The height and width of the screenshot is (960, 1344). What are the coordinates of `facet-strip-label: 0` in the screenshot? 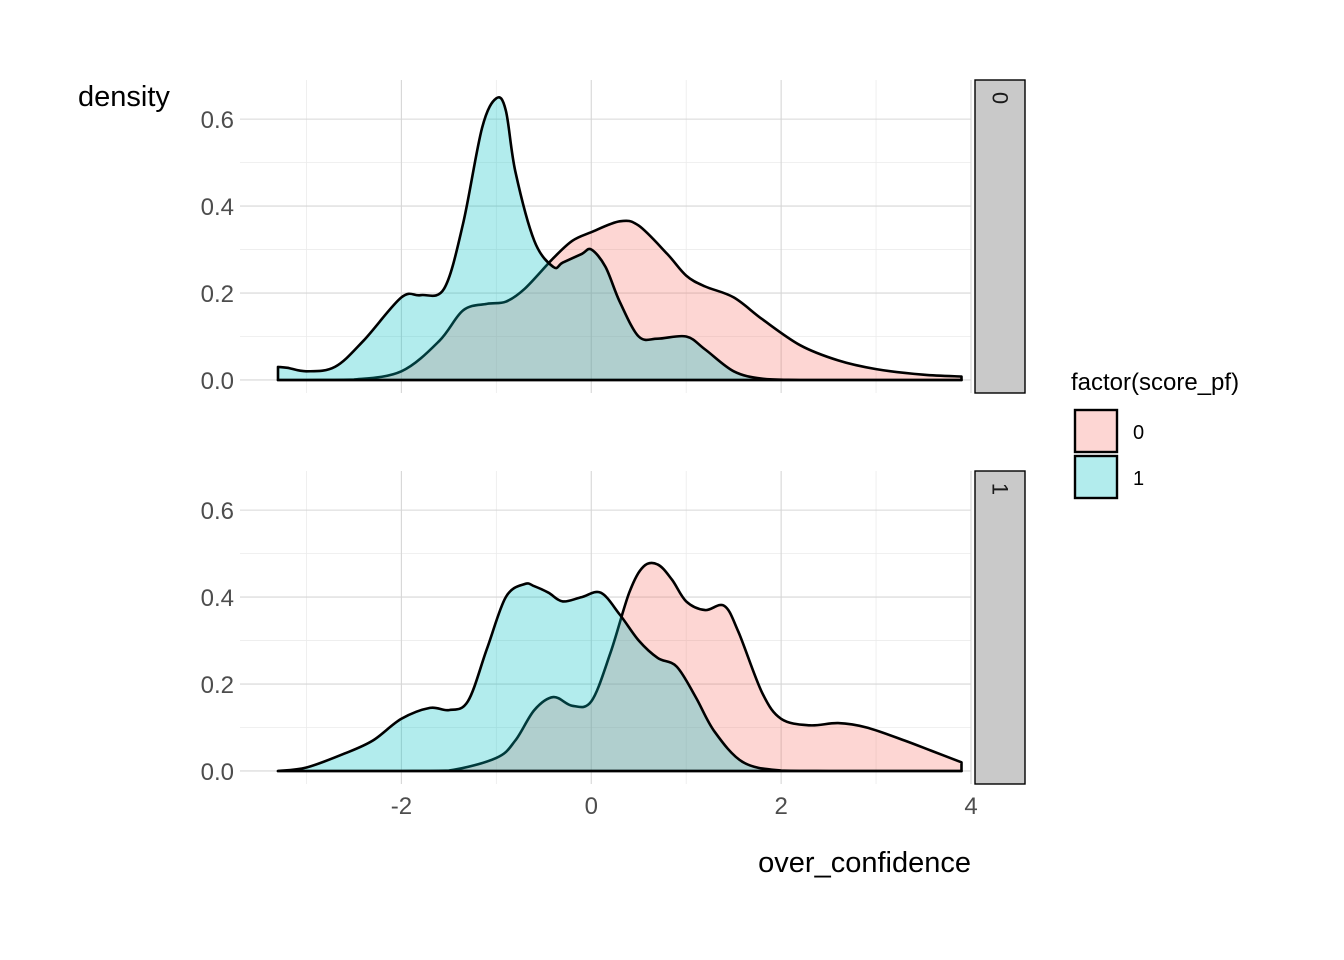 It's located at (1000, 98).